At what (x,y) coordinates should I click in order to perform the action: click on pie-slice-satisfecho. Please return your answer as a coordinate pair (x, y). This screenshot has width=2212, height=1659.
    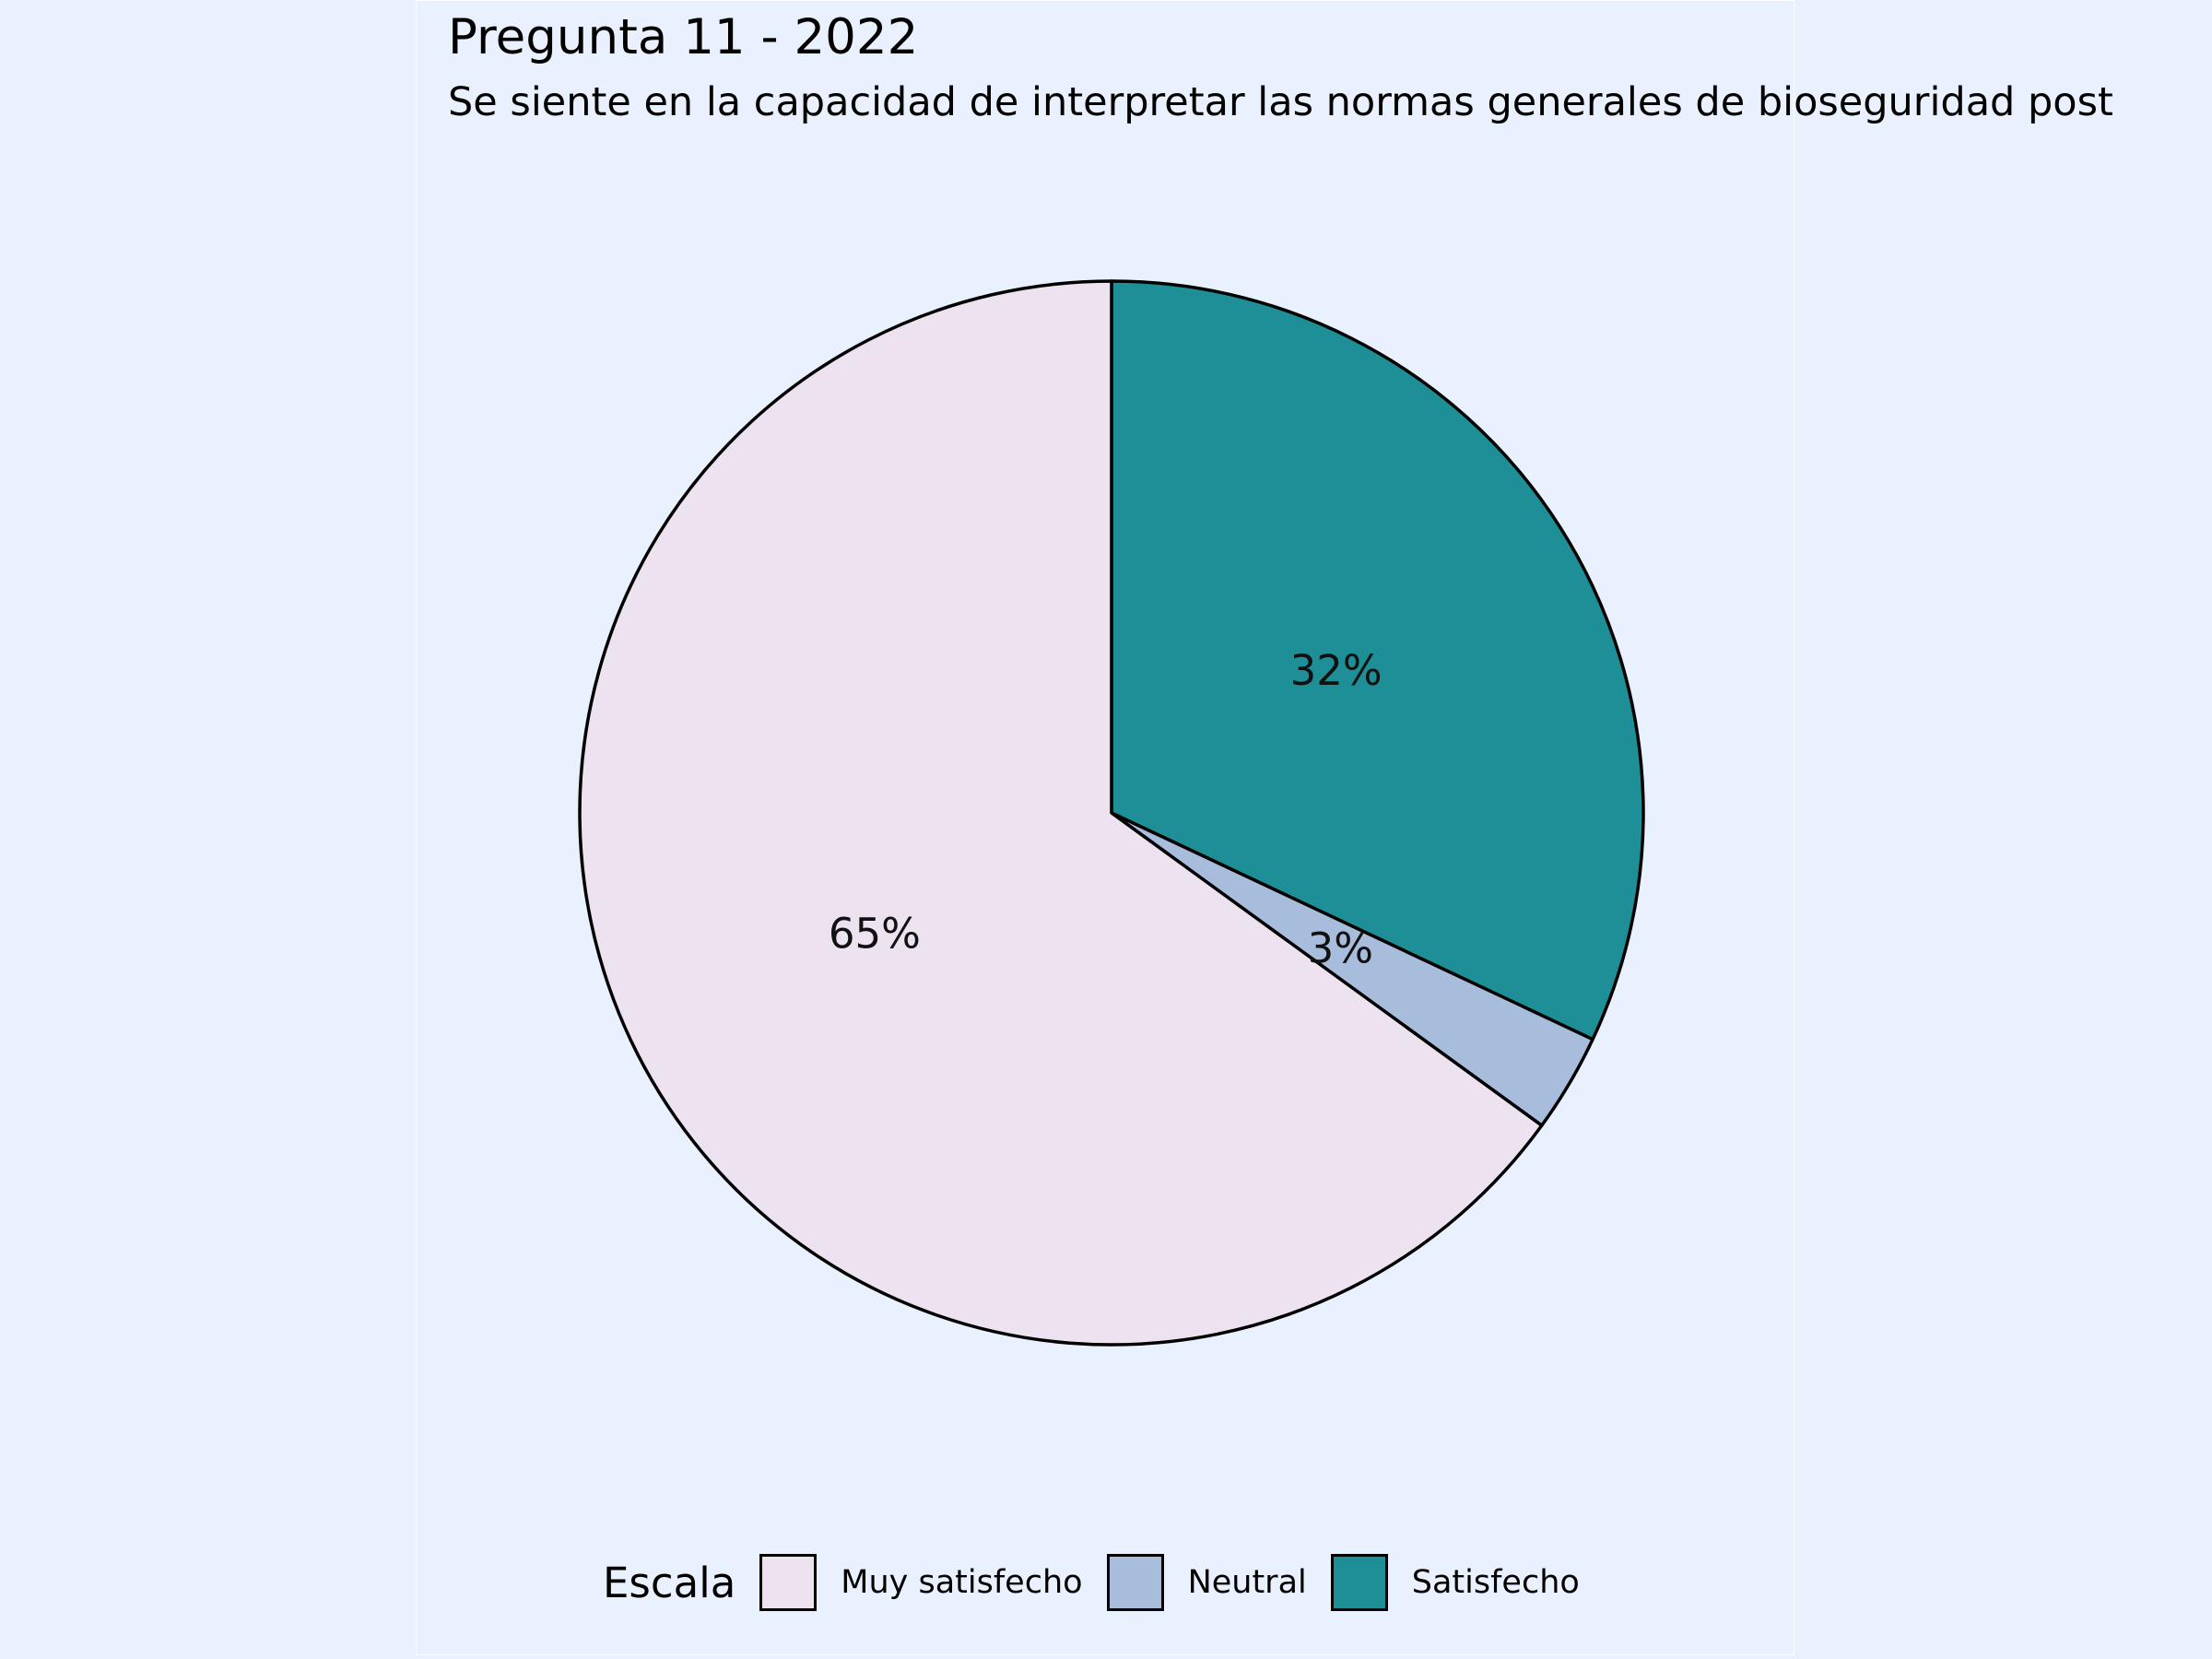
    Looking at the image, I should click on (1377, 660).